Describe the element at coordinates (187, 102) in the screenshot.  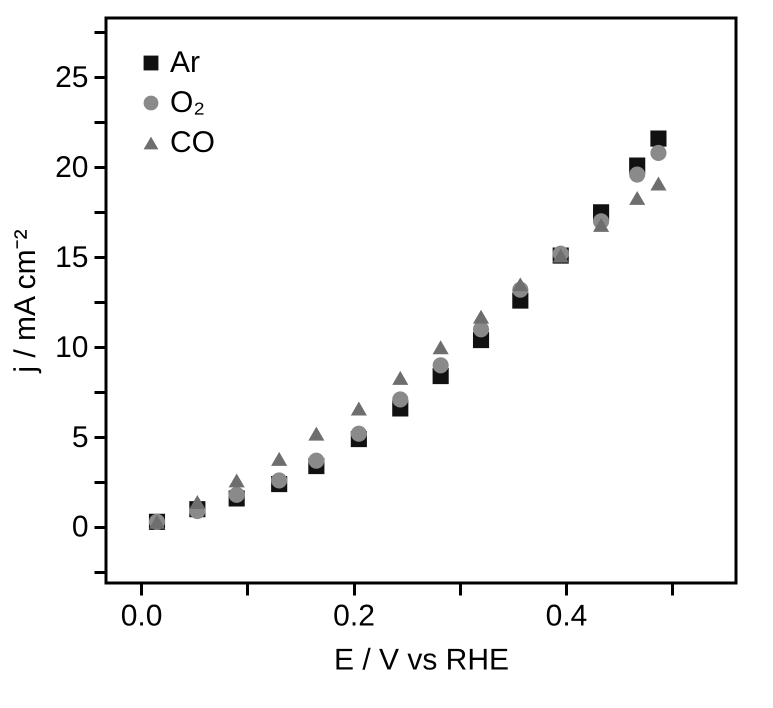
I see `legend-label: O₂` at that location.